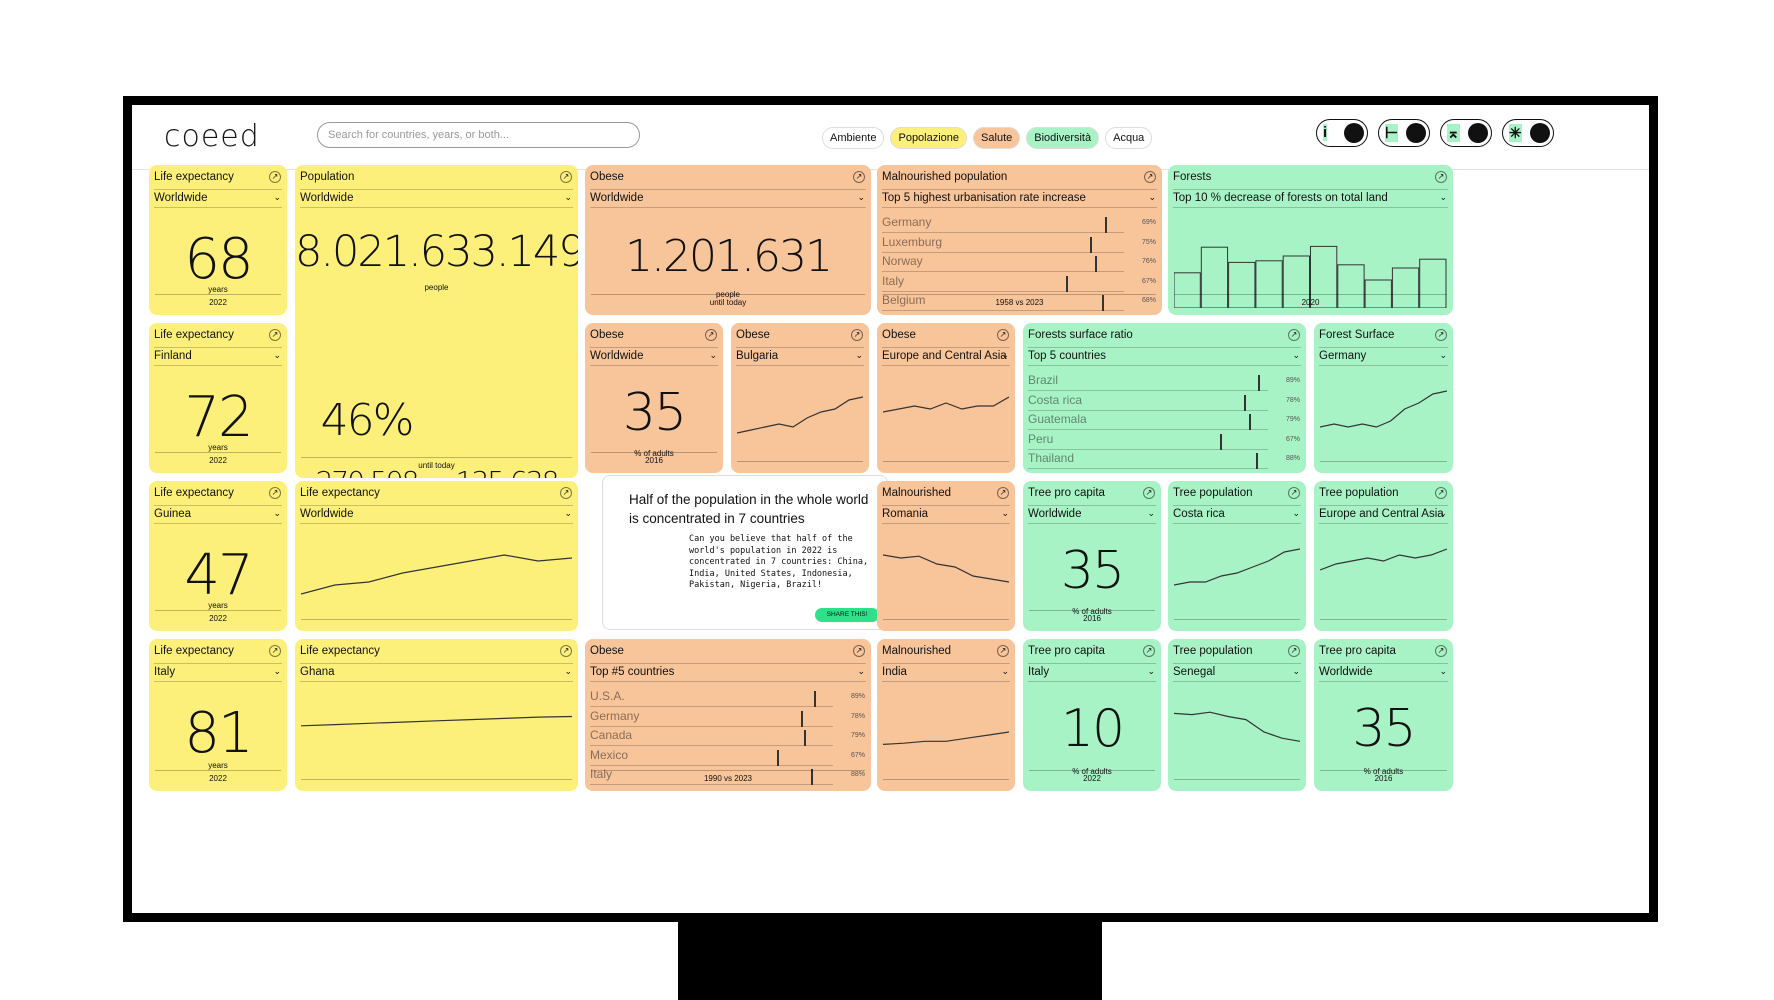 This screenshot has width=1774, height=1000. What do you see at coordinates (728, 672) in the screenshot?
I see `card-selector: Top #5 countries` at bounding box center [728, 672].